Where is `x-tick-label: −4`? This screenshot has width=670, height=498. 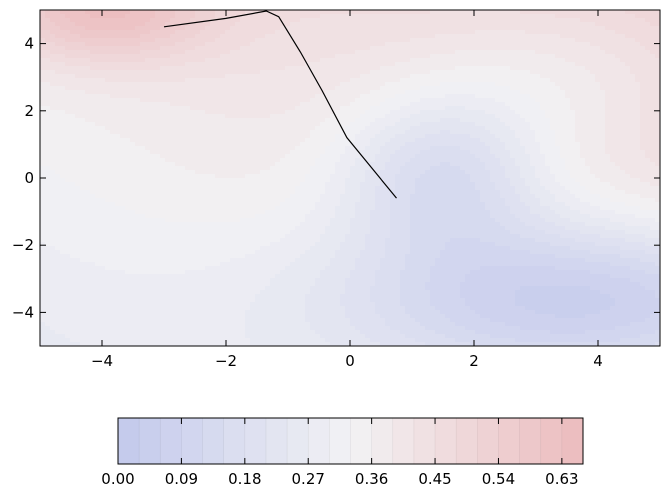 x-tick-label: −4 is located at coordinates (102, 361).